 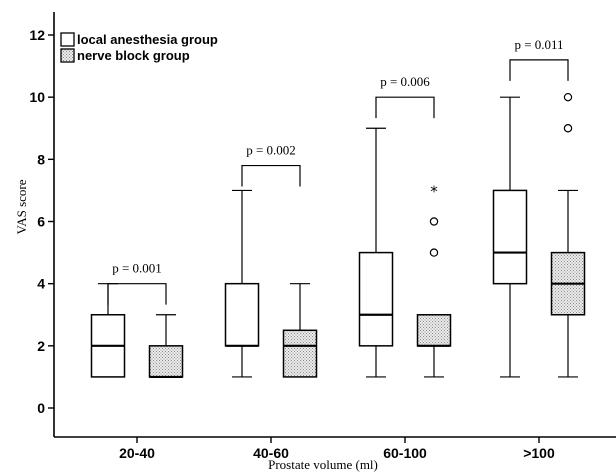 I want to click on y-tick-label: 12, so click(x=37, y=35).